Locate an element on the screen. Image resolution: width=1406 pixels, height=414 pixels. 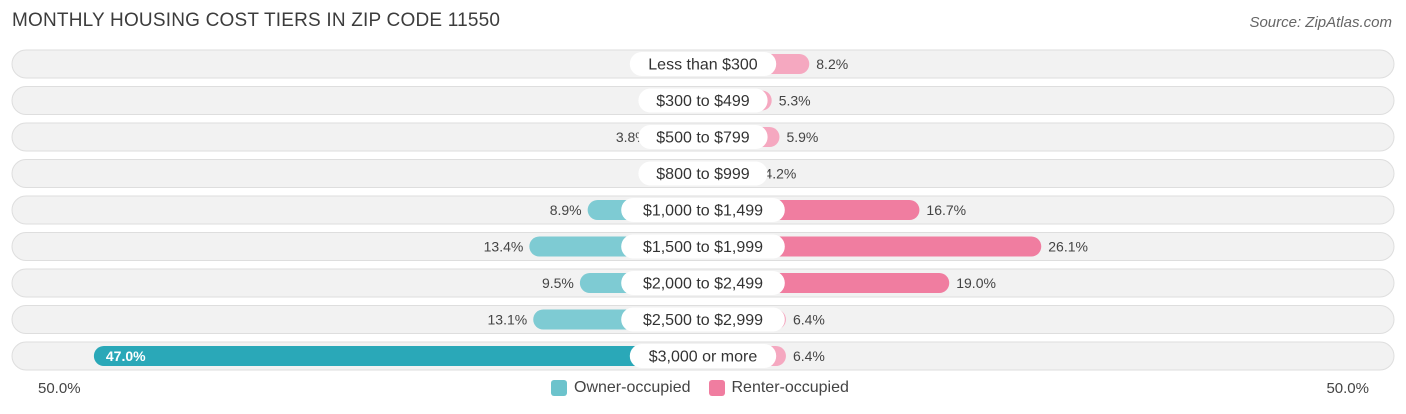
renter-value-label: 5.9% is located at coordinates (802, 137).